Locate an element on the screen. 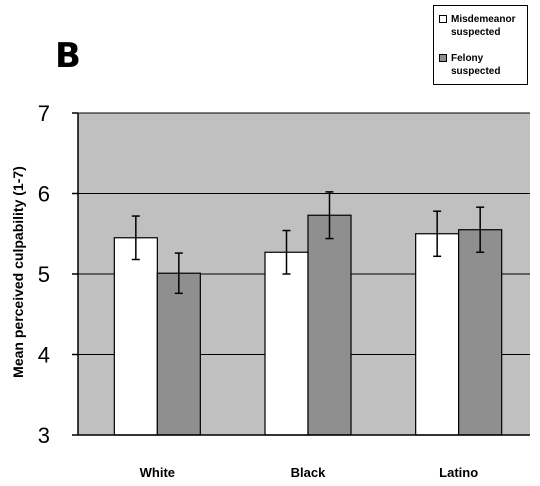 The image size is (540, 486). y-tick-label-4: 4 is located at coordinates (44, 355).